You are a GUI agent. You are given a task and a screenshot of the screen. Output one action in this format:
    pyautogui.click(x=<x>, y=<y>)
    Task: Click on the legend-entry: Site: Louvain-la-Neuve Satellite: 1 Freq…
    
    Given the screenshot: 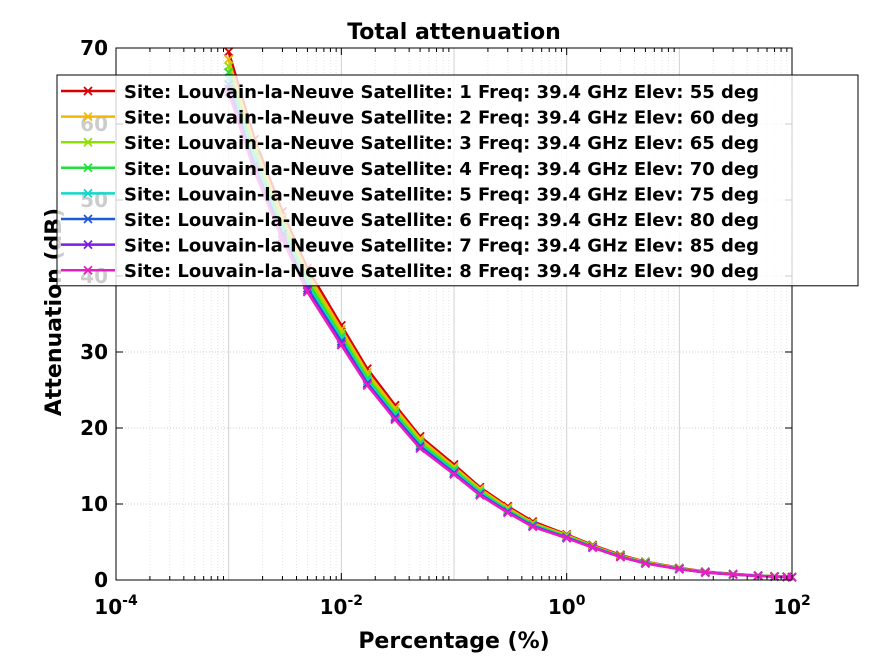 What is the action you would take?
    pyautogui.click(x=410, y=92)
    